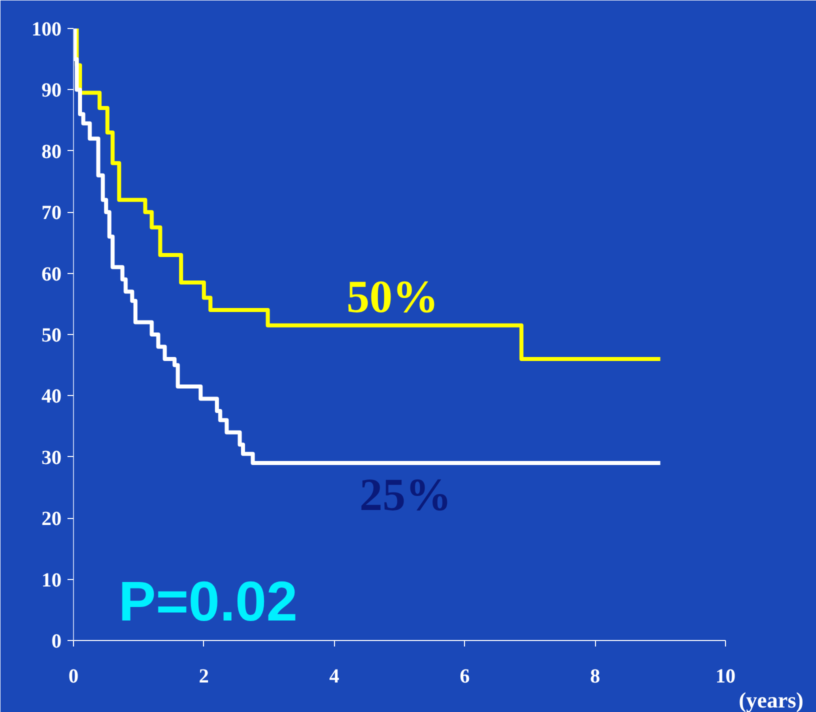 This screenshot has height=712, width=816. I want to click on y-tick-label: 90, so click(52, 91).